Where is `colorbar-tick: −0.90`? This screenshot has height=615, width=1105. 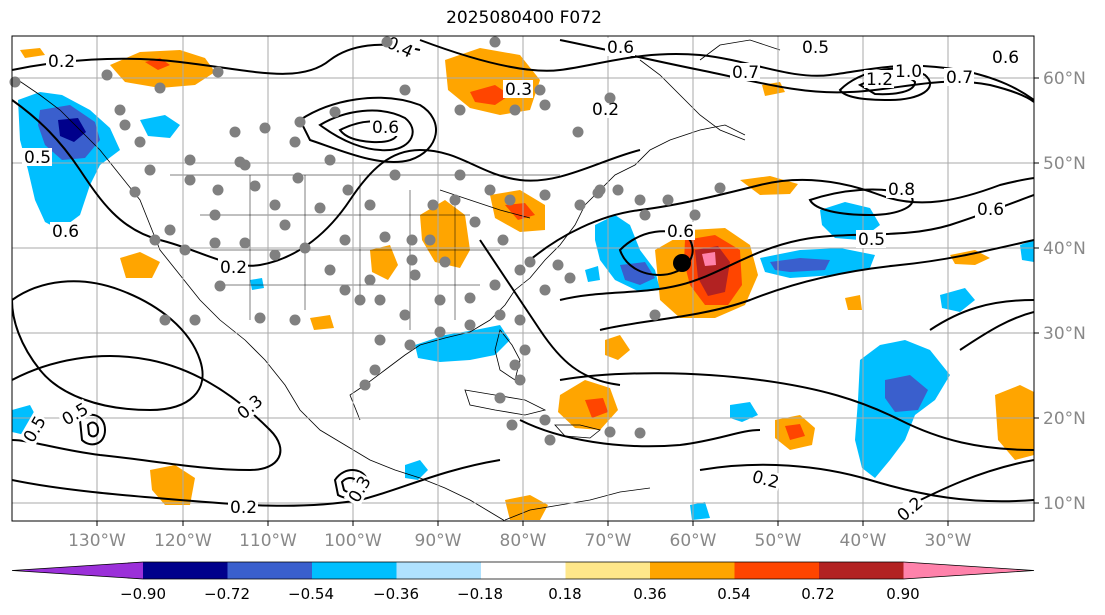
colorbar-tick: −0.90 is located at coordinates (143, 594).